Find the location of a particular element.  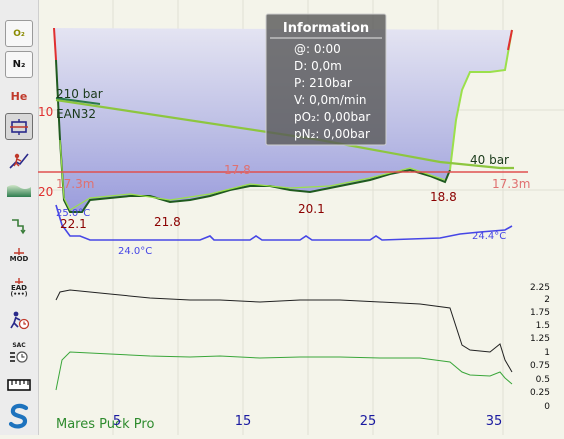

depth-tick-20: 20 is located at coordinates (45, 192).